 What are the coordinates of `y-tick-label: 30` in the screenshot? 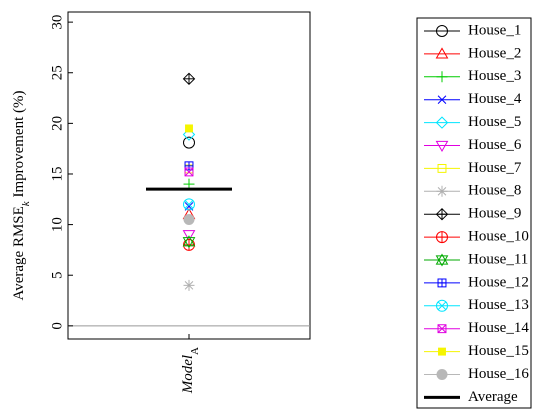 It's located at (57, 22).